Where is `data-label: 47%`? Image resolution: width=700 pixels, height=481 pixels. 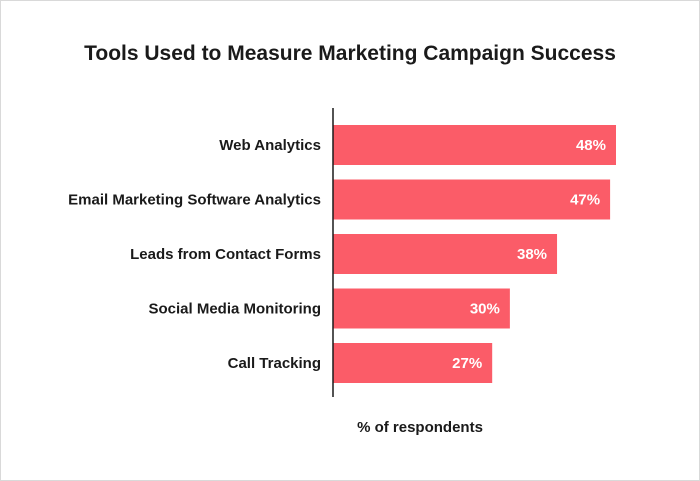 data-label: 47% is located at coordinates (585, 200).